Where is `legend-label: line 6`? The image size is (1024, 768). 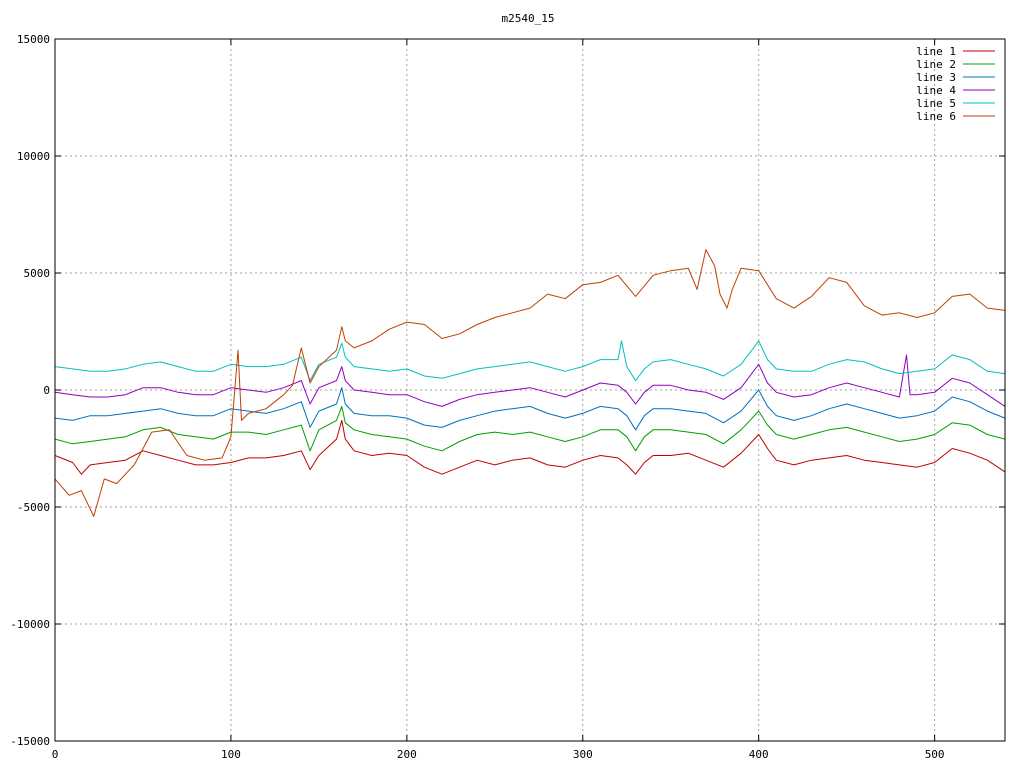
legend-label: line 6 is located at coordinates (936, 116).